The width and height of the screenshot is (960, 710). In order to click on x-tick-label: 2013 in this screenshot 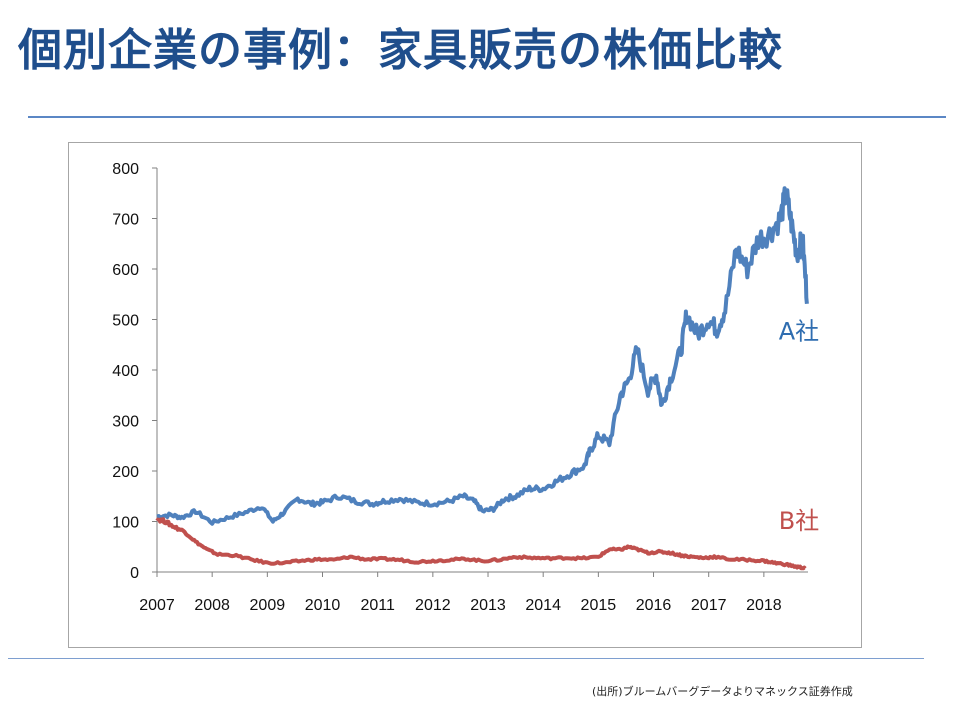, I will do `click(488, 605)`.